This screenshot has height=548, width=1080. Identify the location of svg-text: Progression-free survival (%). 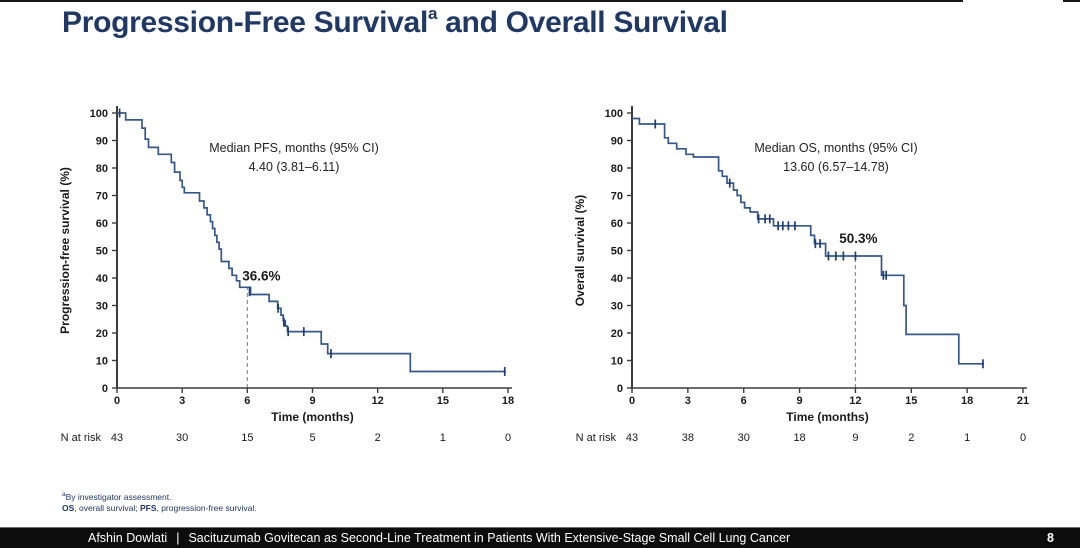
(65, 250).